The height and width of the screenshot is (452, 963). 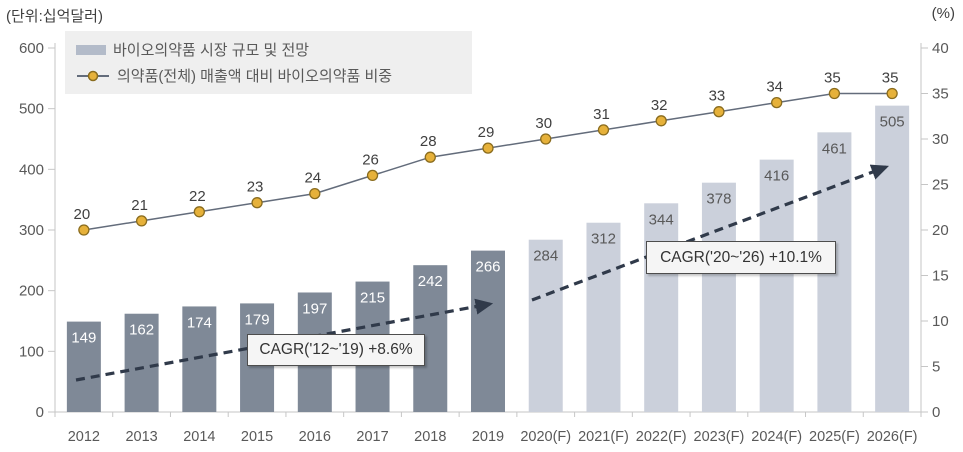 What do you see at coordinates (940, 48) in the screenshot?
I see `right-axis-tick-label: 40` at bounding box center [940, 48].